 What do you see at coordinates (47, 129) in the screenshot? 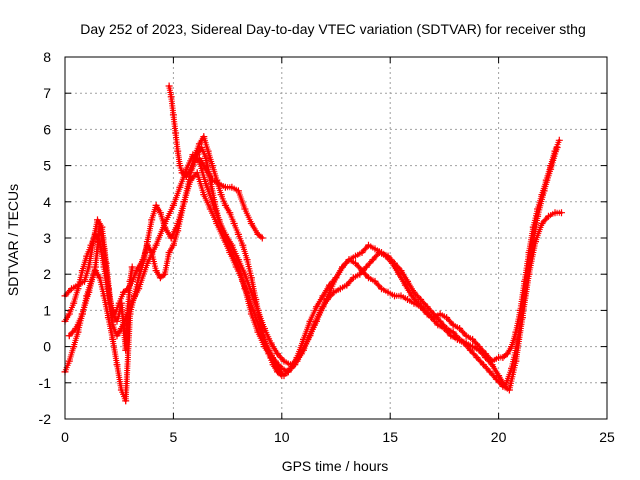
I see `y-tick-label: 6` at bounding box center [47, 129].